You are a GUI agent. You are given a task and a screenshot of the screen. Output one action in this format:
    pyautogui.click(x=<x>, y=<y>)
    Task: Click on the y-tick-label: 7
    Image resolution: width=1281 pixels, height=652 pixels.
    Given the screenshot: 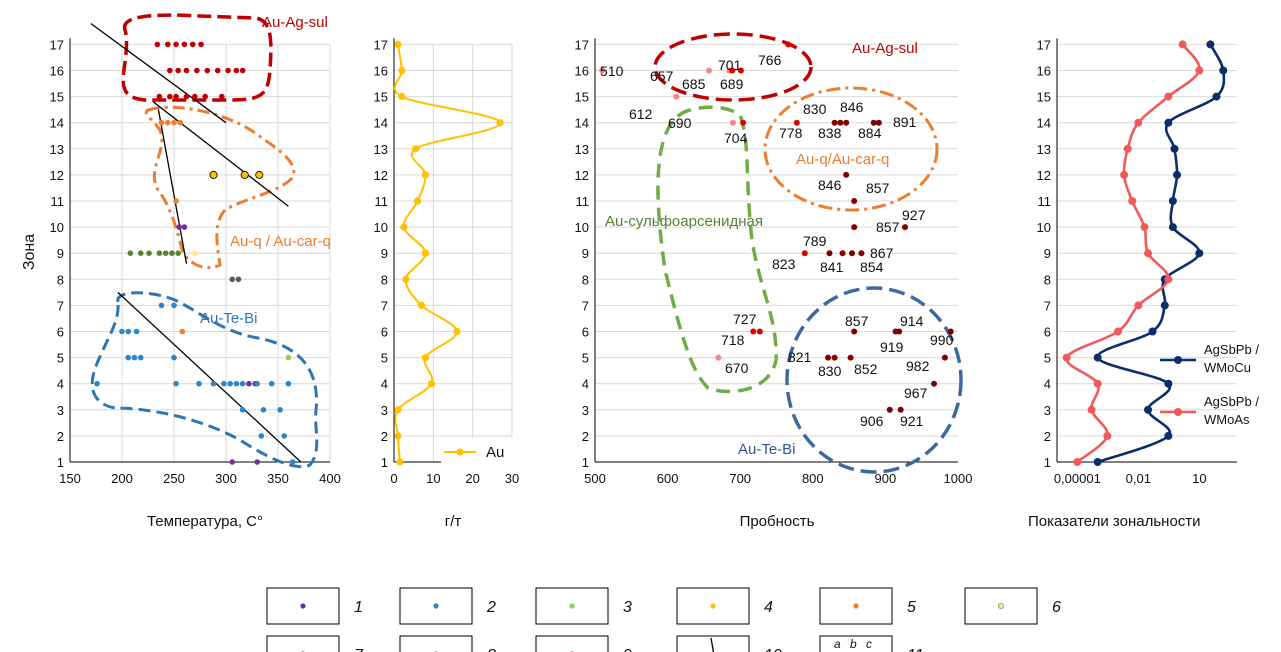 What is the action you would take?
    pyautogui.click(x=60, y=305)
    